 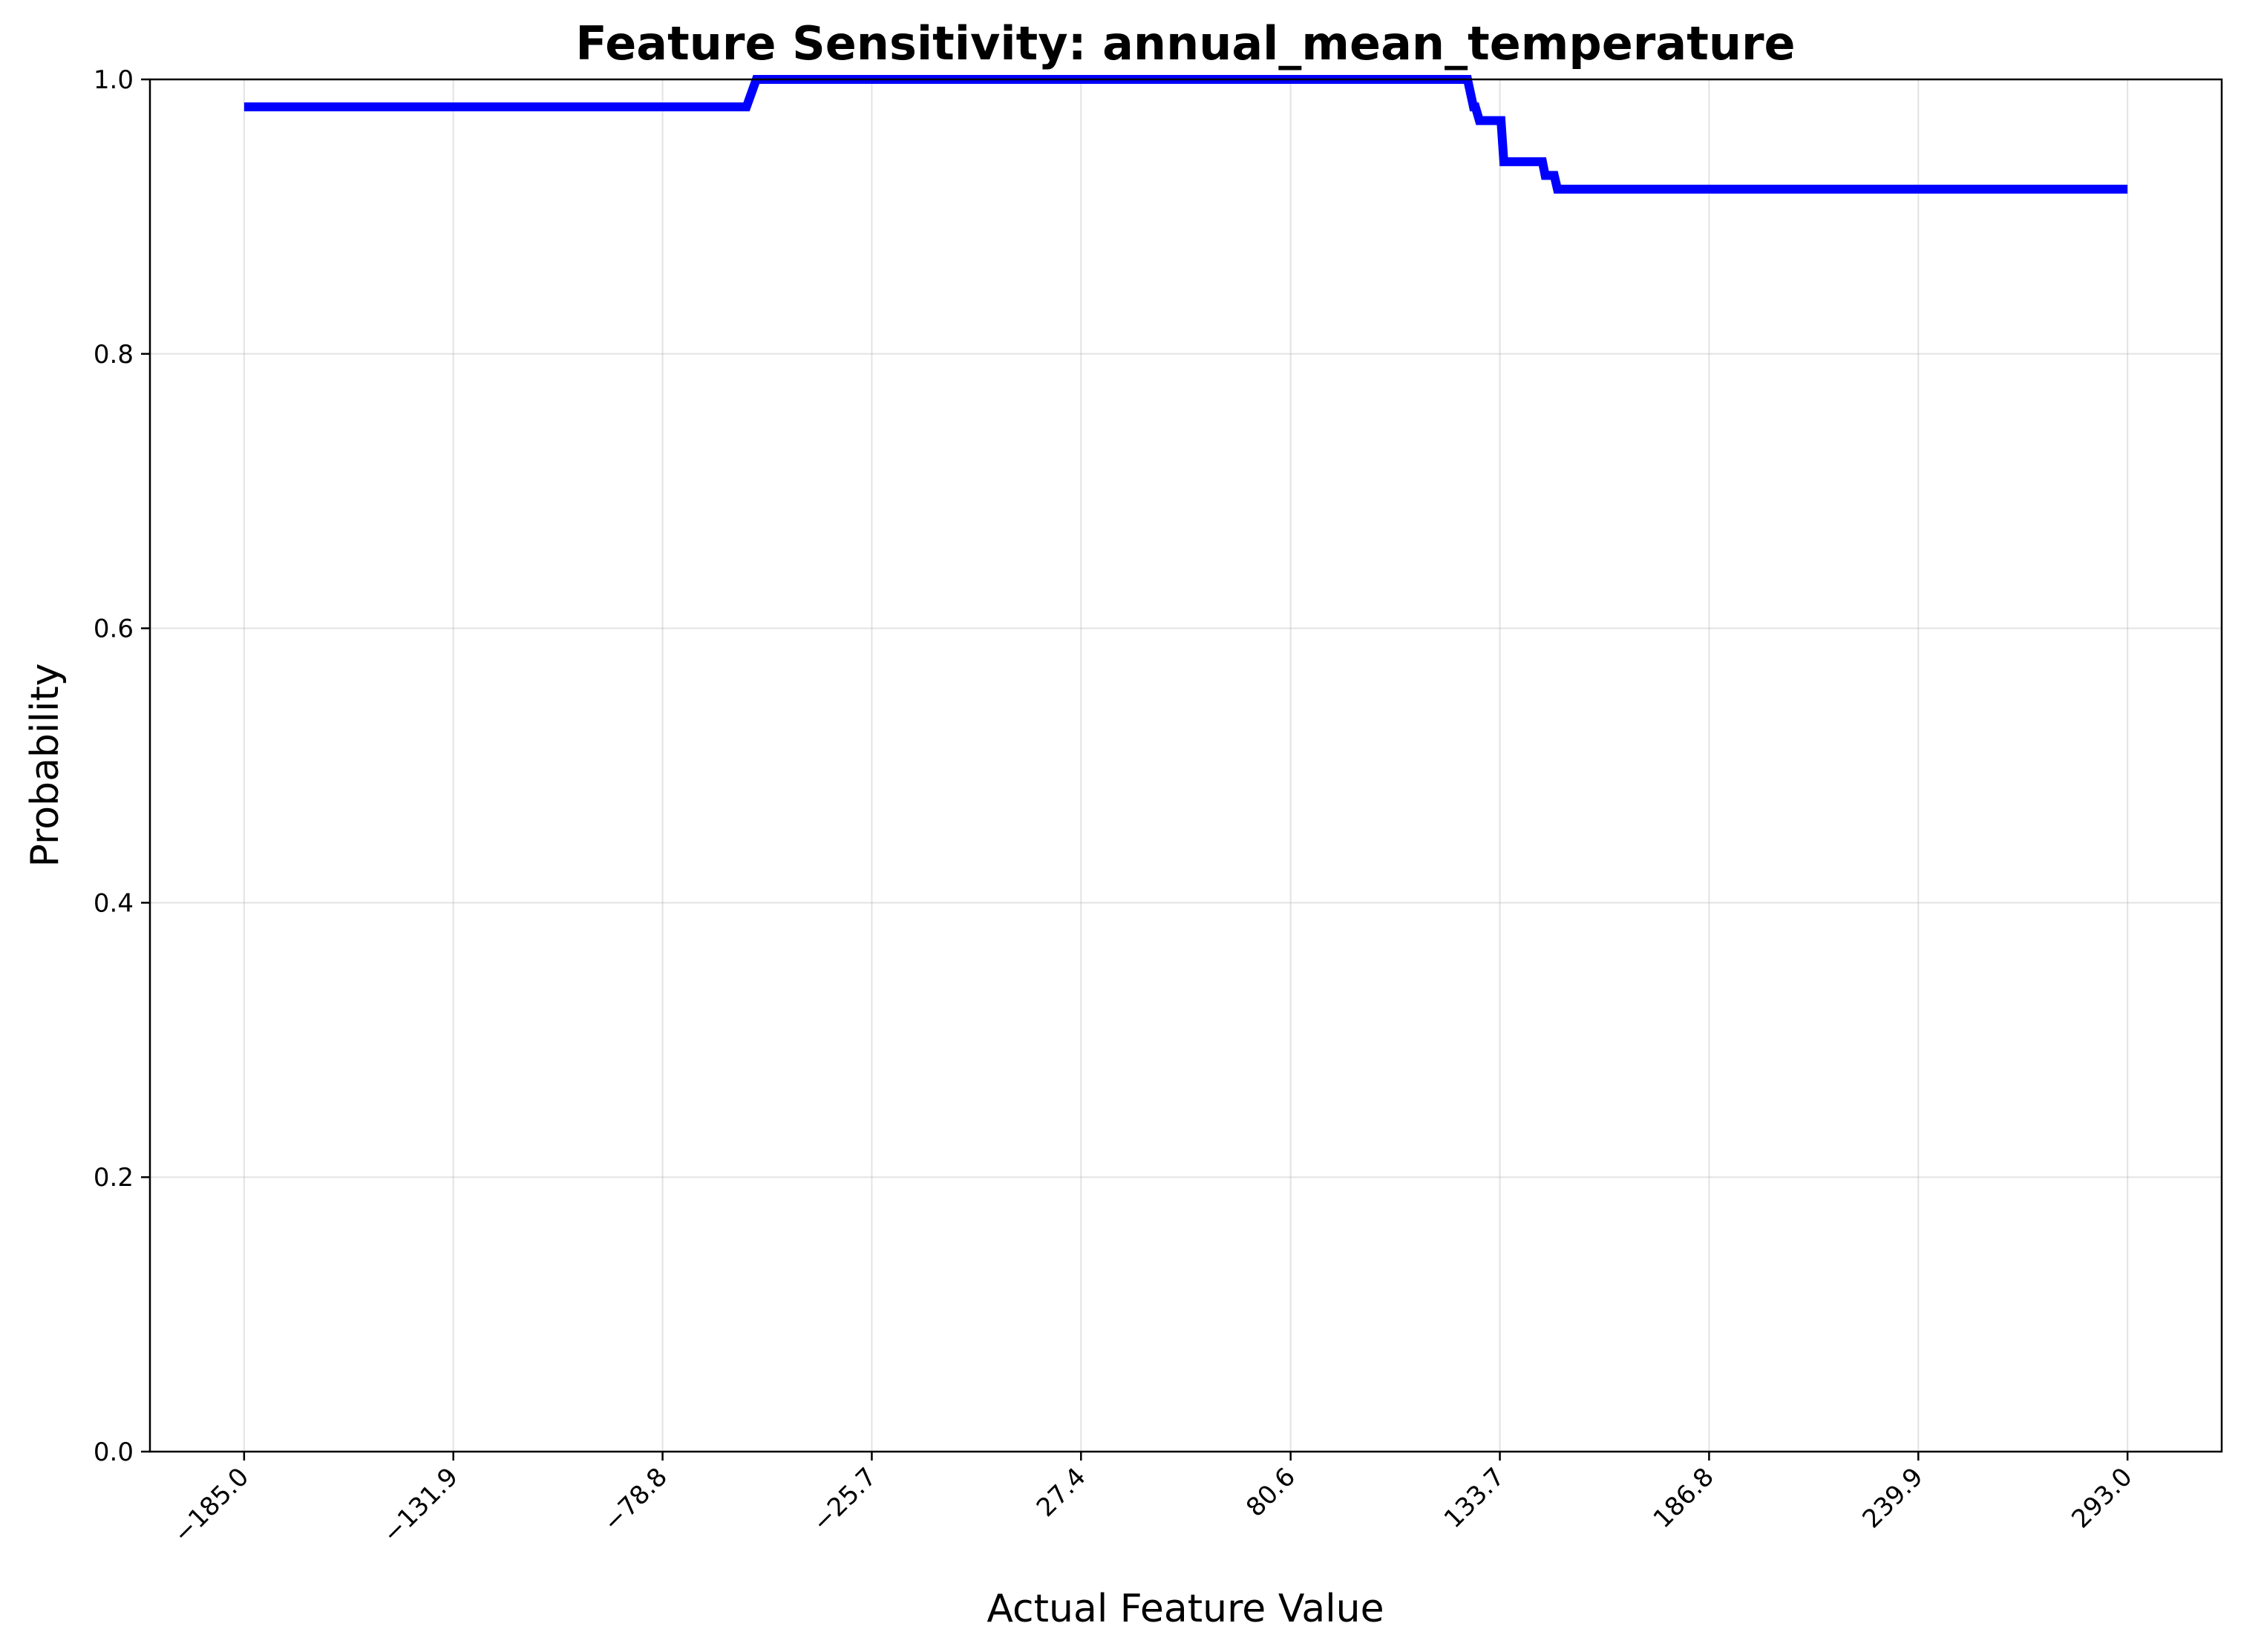 I want to click on y-tick-label: 0.6, so click(x=114, y=629).